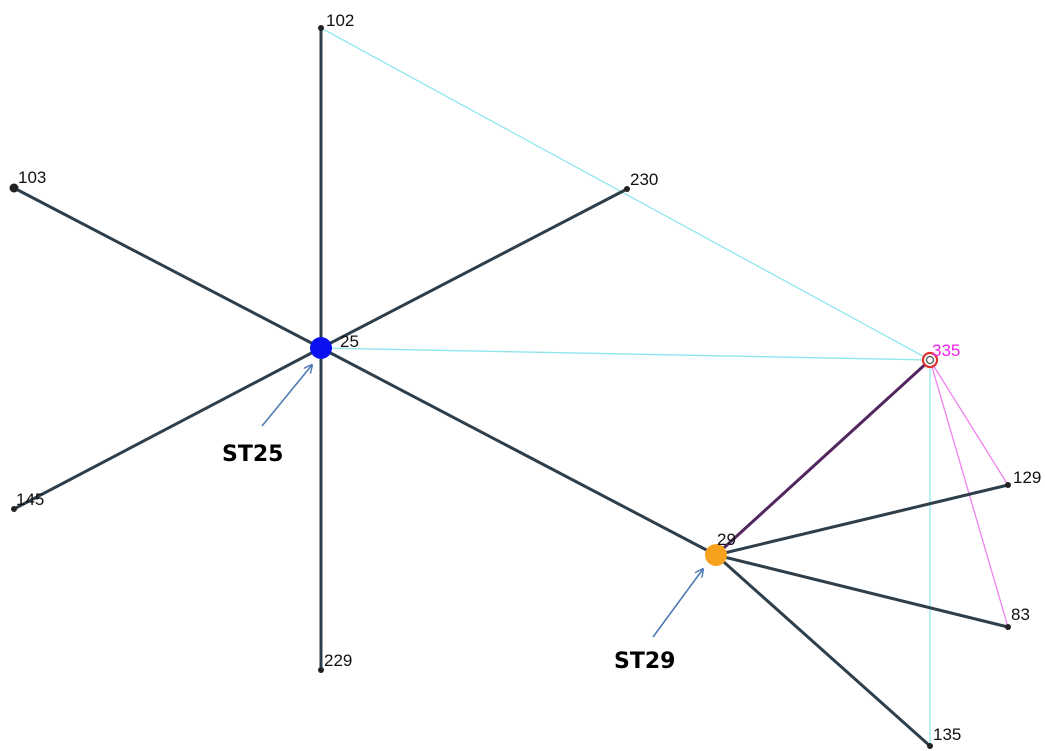 The image size is (1045, 751). I want to click on node-label-29: 29, so click(726, 539).